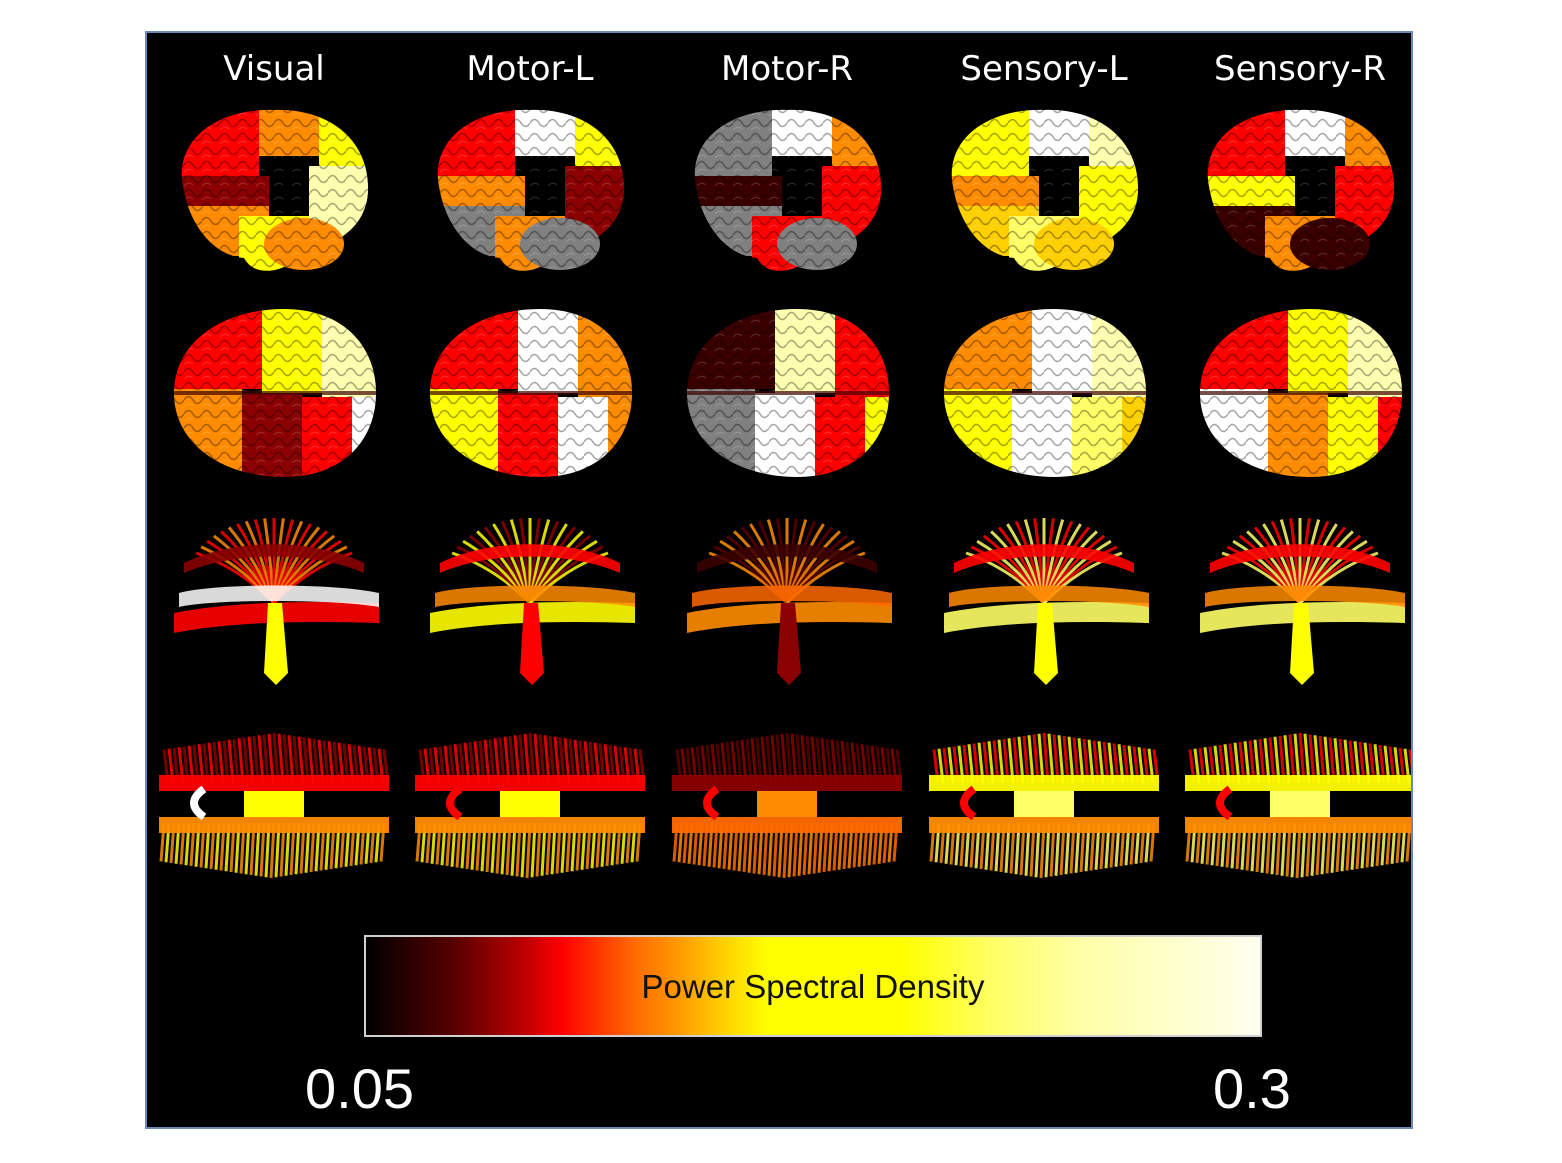 This screenshot has width=1562, height=1163. Describe the element at coordinates (1252, 1088) in the screenshot. I see `colorbar-max-label: 0.3` at that location.